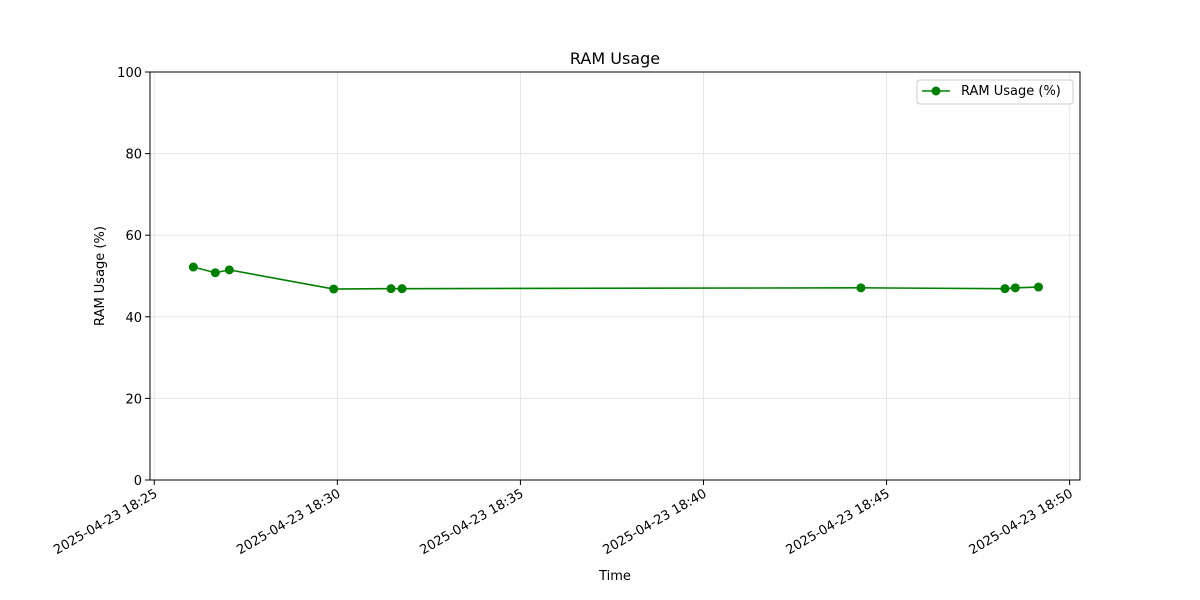 This screenshot has width=1200, height=600. What do you see at coordinates (129, 73) in the screenshot?
I see `y-tick-label: 100` at bounding box center [129, 73].